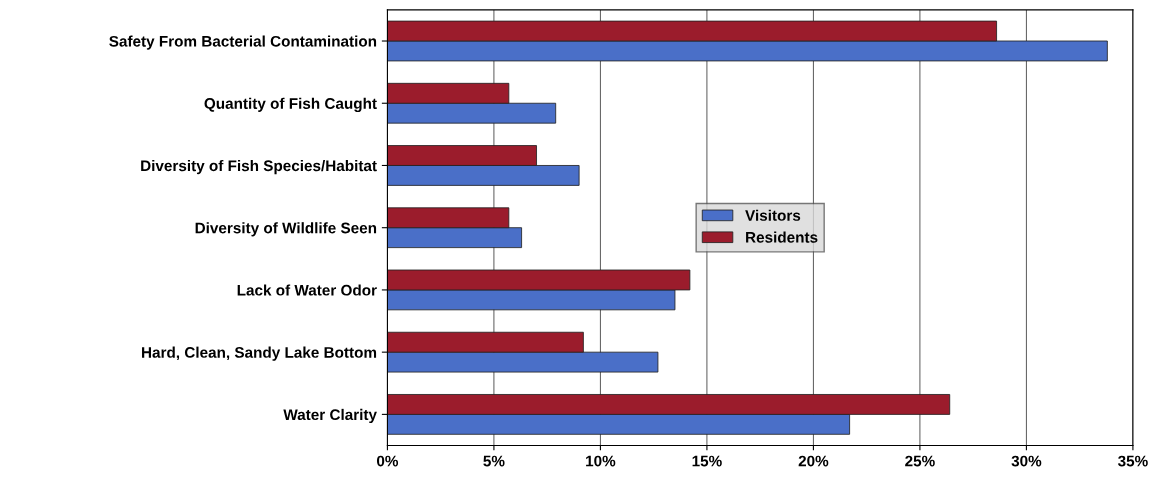 The image size is (1174, 495). What do you see at coordinates (494, 461) in the screenshot?
I see `x-tick-label: 5%` at bounding box center [494, 461].